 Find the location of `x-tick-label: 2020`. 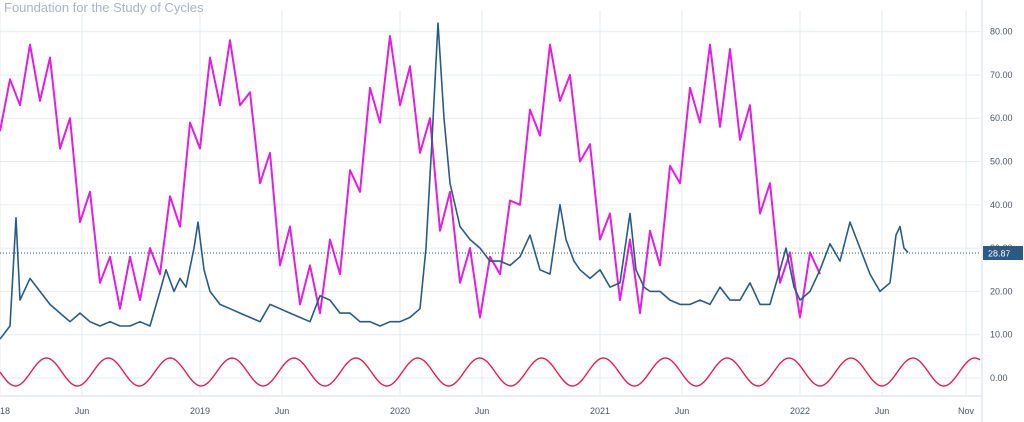

x-tick-label: 2020 is located at coordinates (400, 411).